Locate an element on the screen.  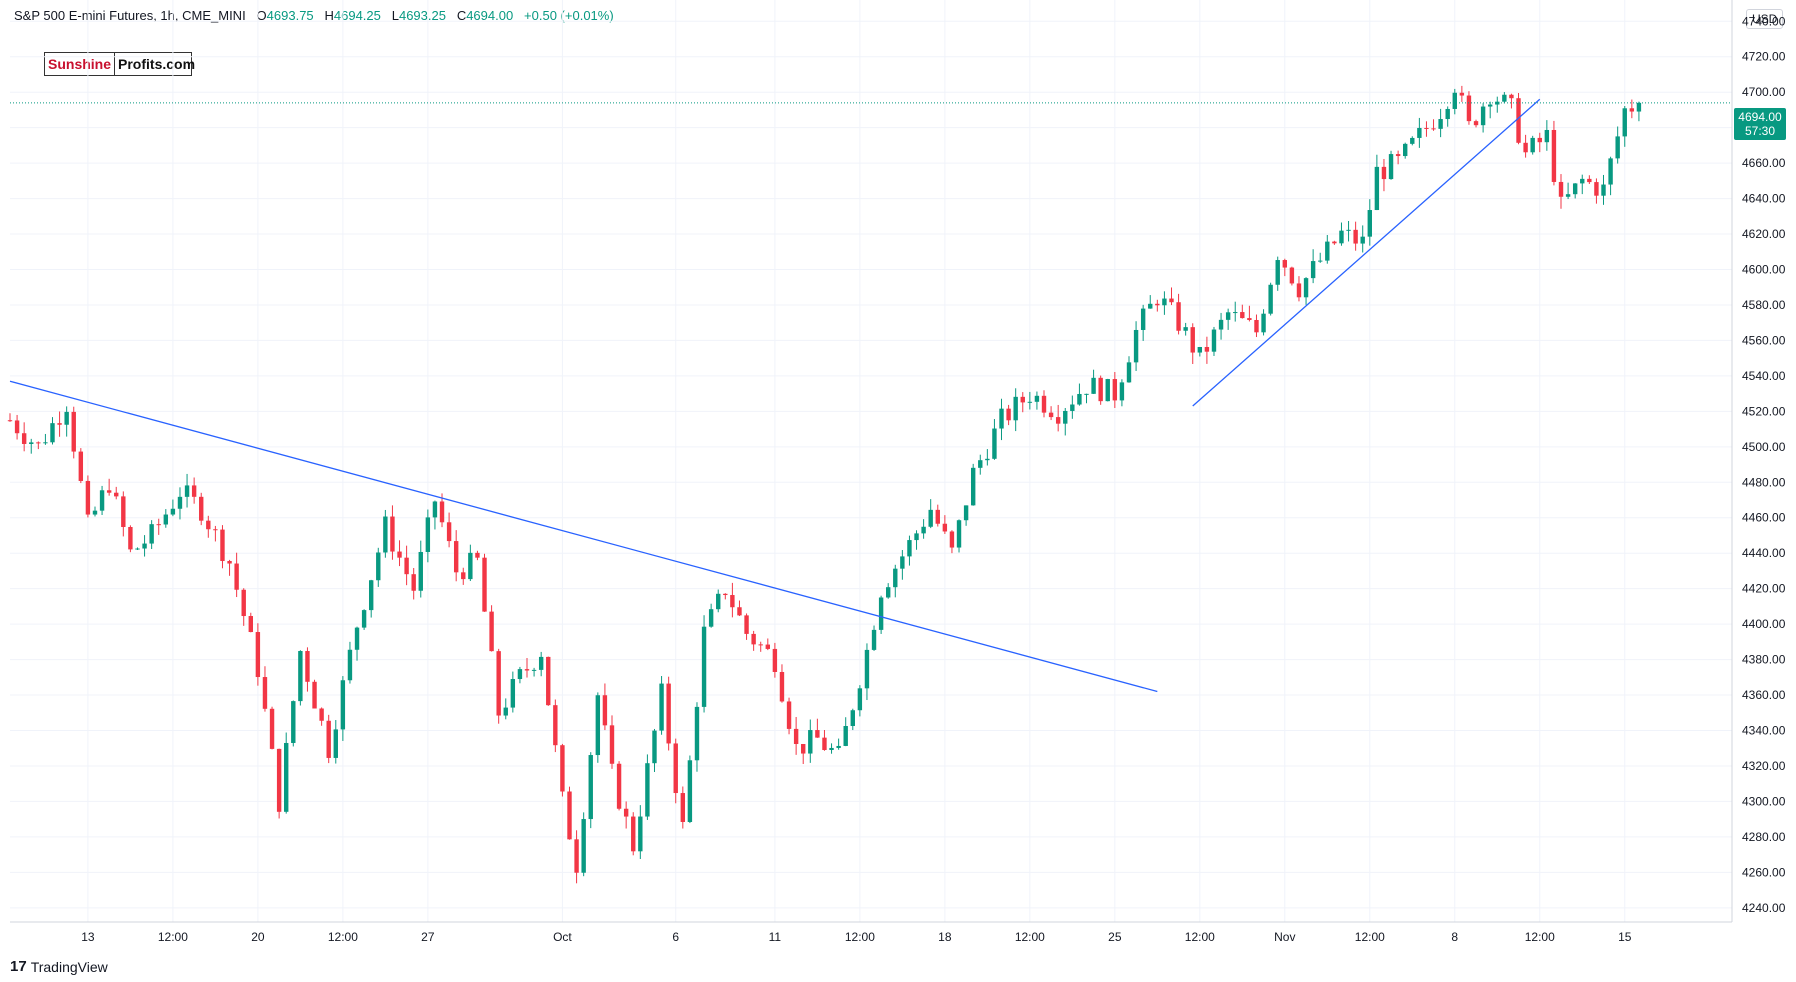
price-tick-label: 4480.00 is located at coordinates (1764, 482).